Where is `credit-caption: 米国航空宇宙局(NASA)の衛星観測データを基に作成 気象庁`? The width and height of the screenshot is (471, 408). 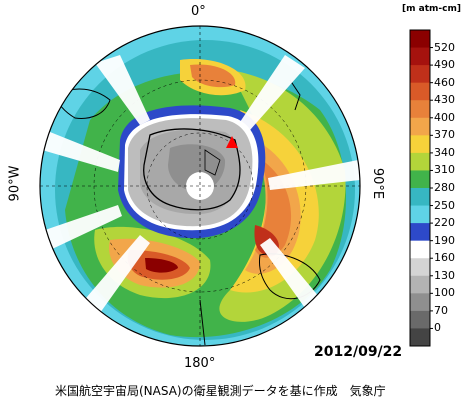 credit-caption: 米国航空宇宙局(NASA)の衛星観測データを基に作成 気象庁 is located at coordinates (220, 391).